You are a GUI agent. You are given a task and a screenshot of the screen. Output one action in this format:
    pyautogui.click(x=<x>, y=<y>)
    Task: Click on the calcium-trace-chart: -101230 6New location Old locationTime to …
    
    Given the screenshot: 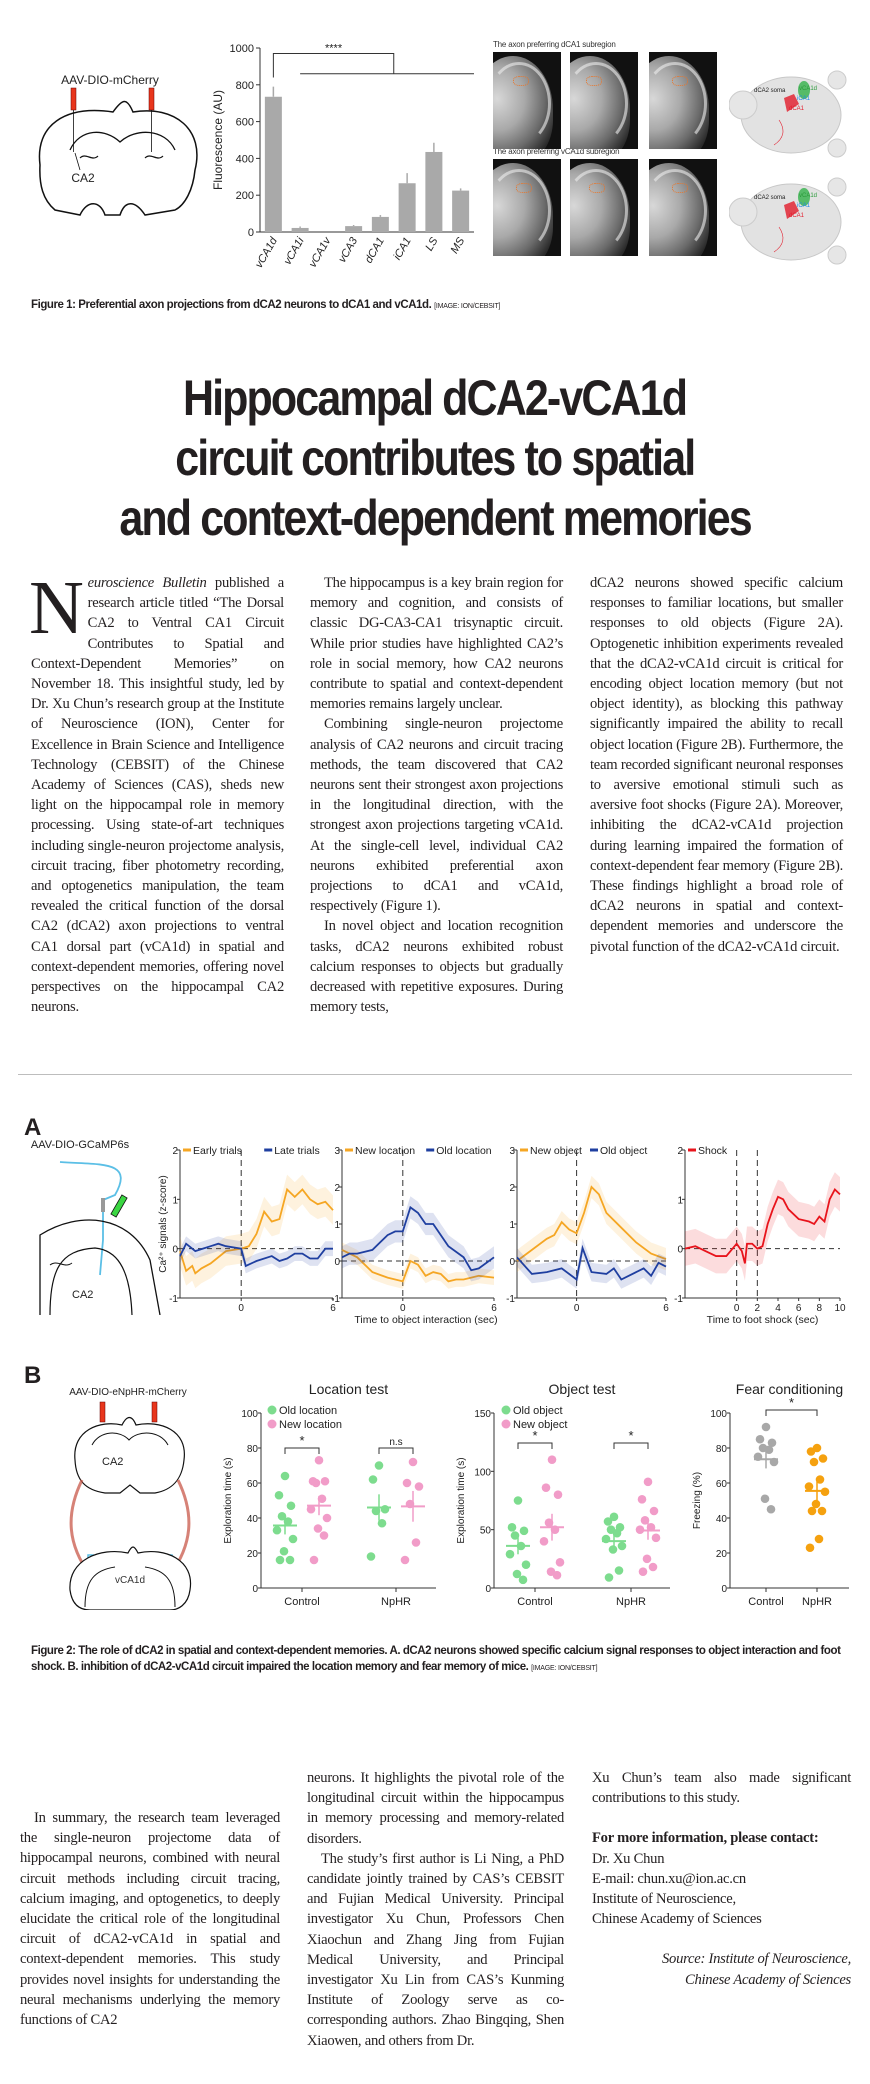 What is the action you would take?
    pyautogui.click(x=414, y=1235)
    